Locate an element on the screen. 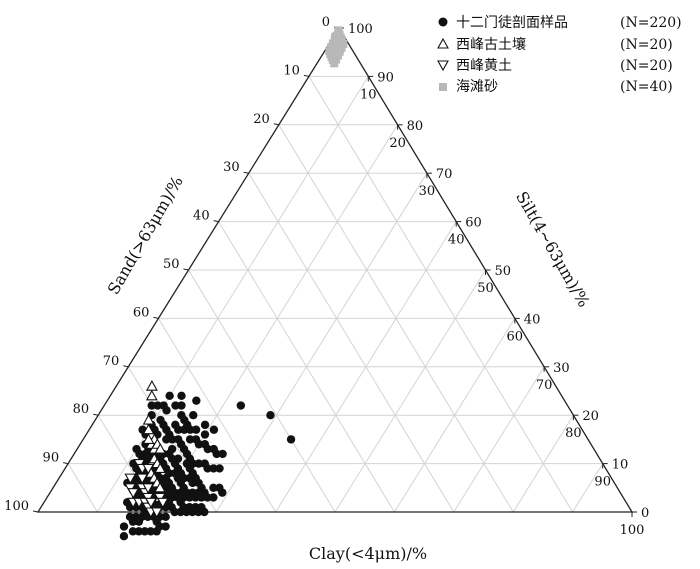 This screenshot has height=569, width=700. legend-label: 西峰古土壤 is located at coordinates (491, 44).